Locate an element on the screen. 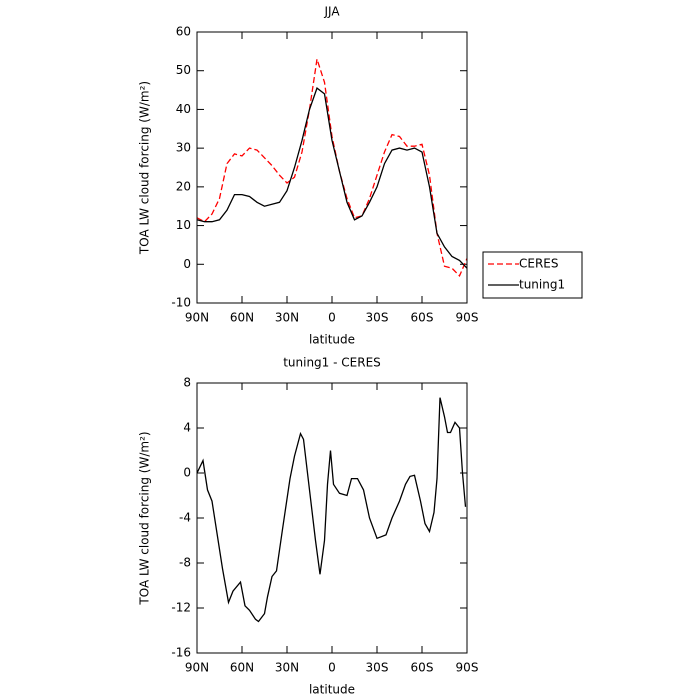 The image size is (700, 700). y-tick-label: 40 is located at coordinates (183, 109).